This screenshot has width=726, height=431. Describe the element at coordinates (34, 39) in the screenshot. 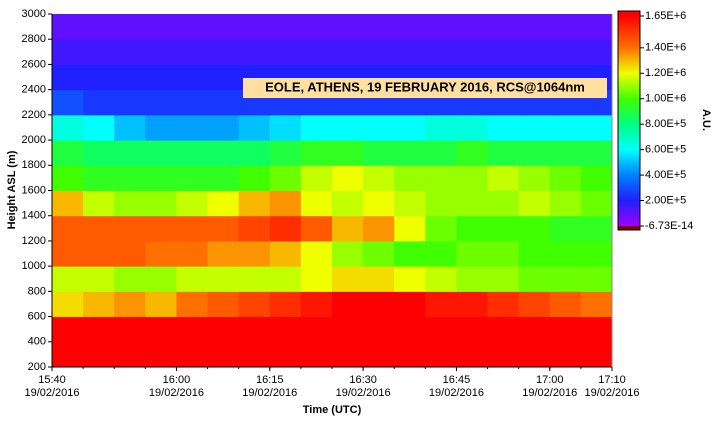

I see `y-tick-label: 2800` at that location.